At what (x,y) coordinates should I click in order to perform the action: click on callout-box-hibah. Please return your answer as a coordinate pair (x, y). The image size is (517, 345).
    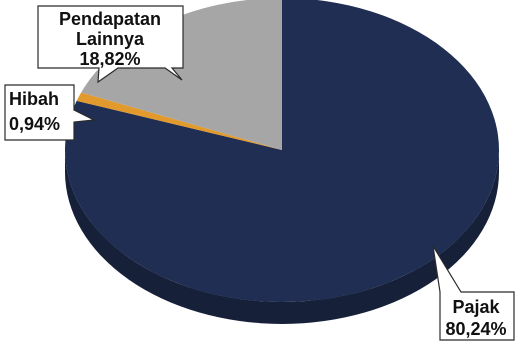
    Looking at the image, I should click on (50, 112).